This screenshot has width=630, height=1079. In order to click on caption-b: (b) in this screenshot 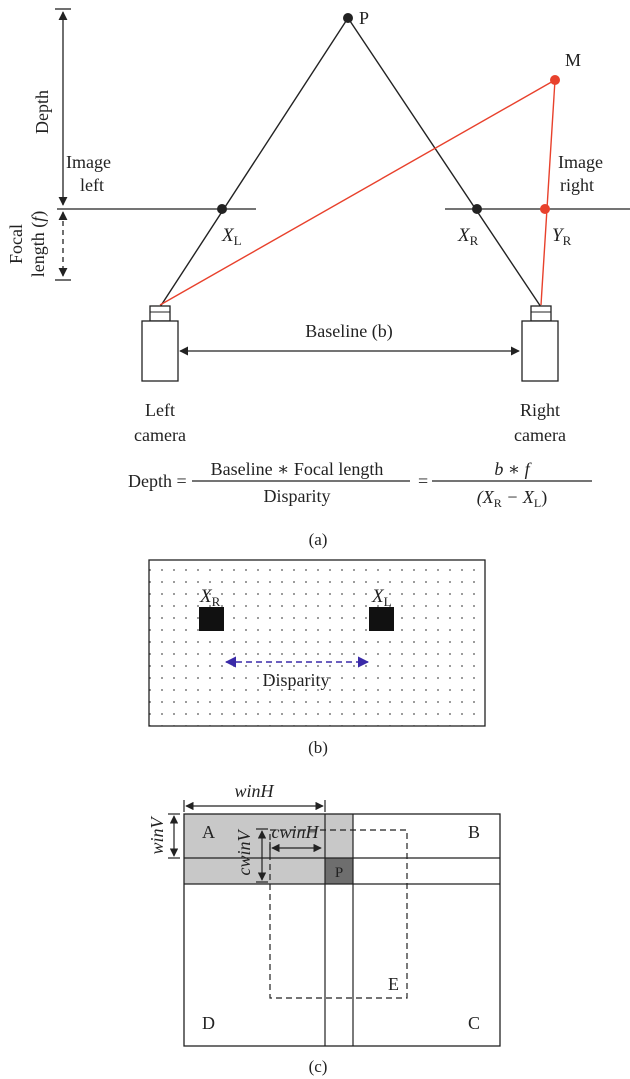, I will do `click(318, 747)`.